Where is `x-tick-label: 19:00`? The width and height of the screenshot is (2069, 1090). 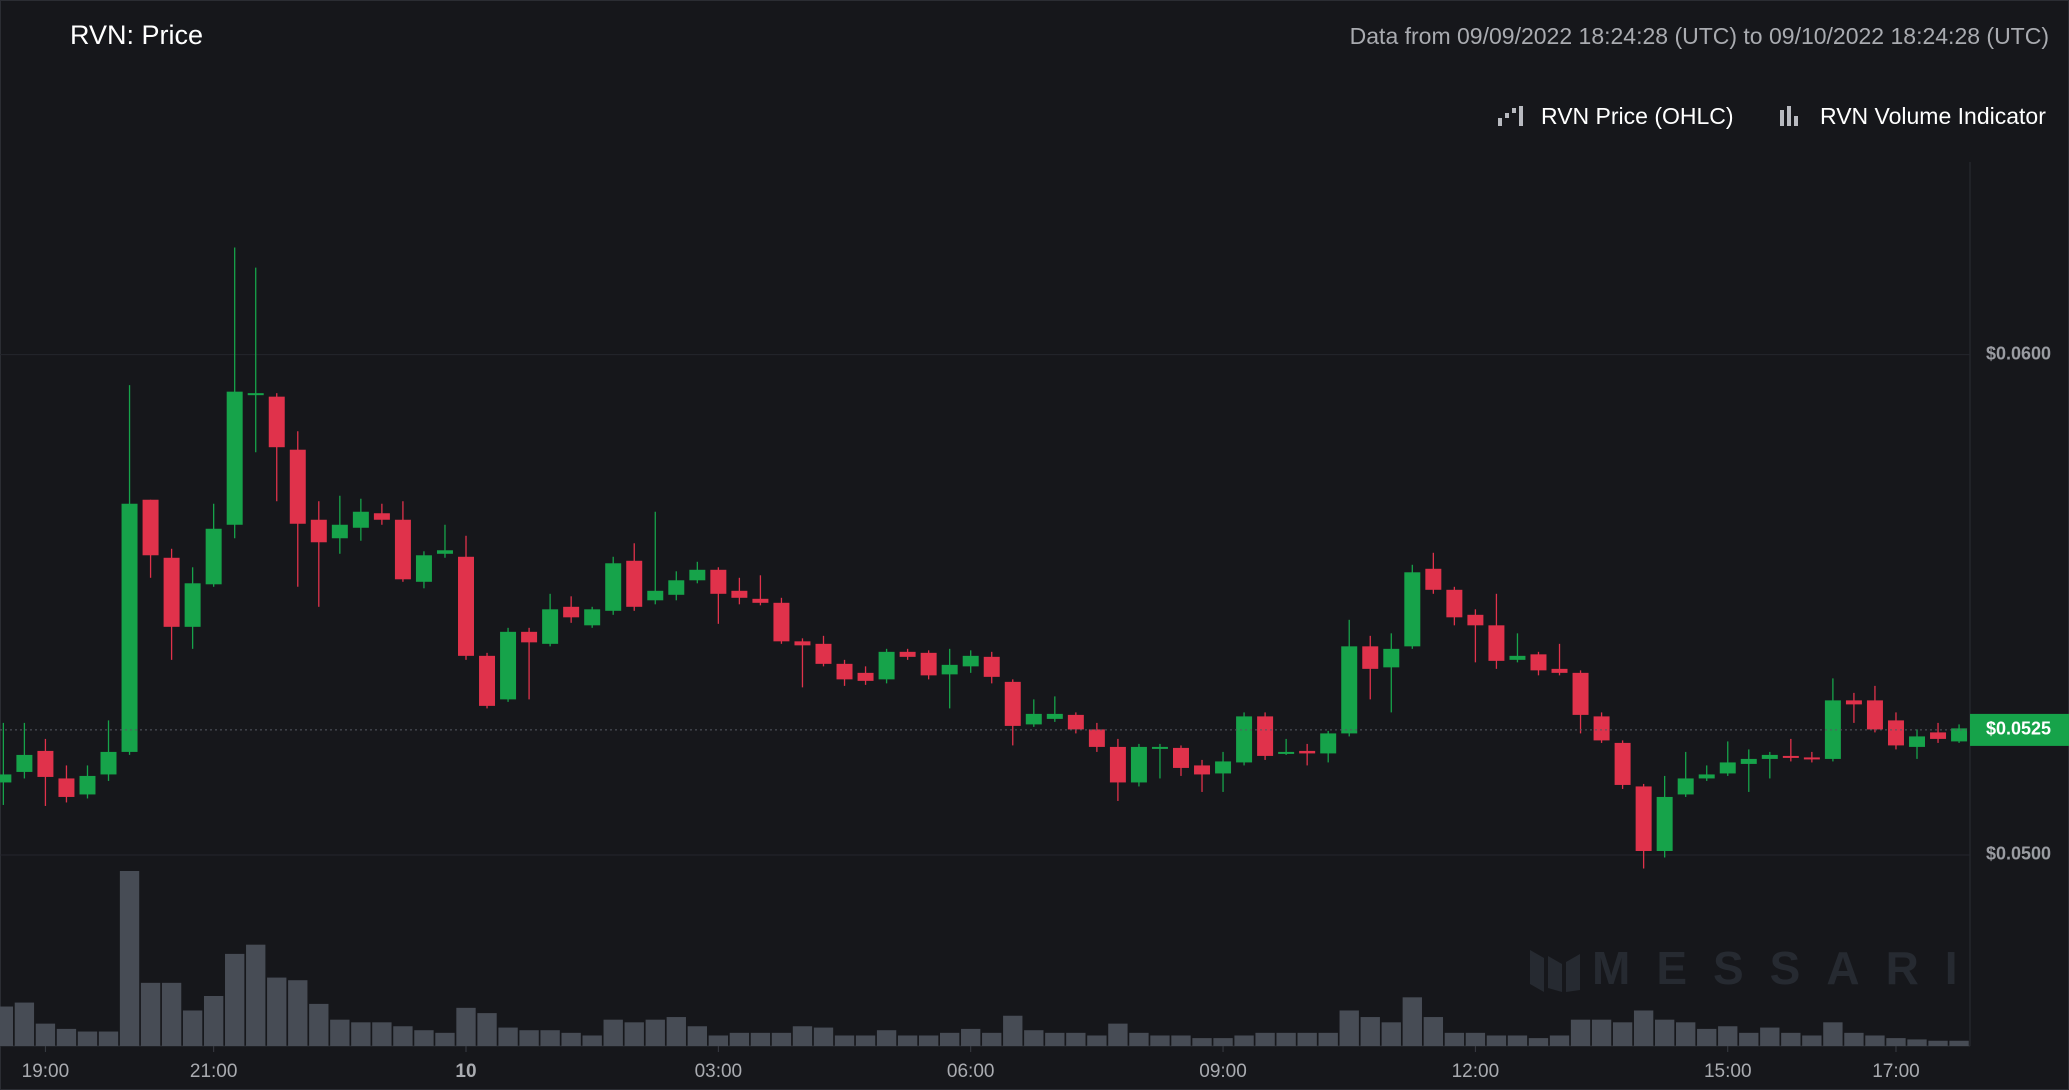
x-tick-label: 19:00 is located at coordinates (46, 1071).